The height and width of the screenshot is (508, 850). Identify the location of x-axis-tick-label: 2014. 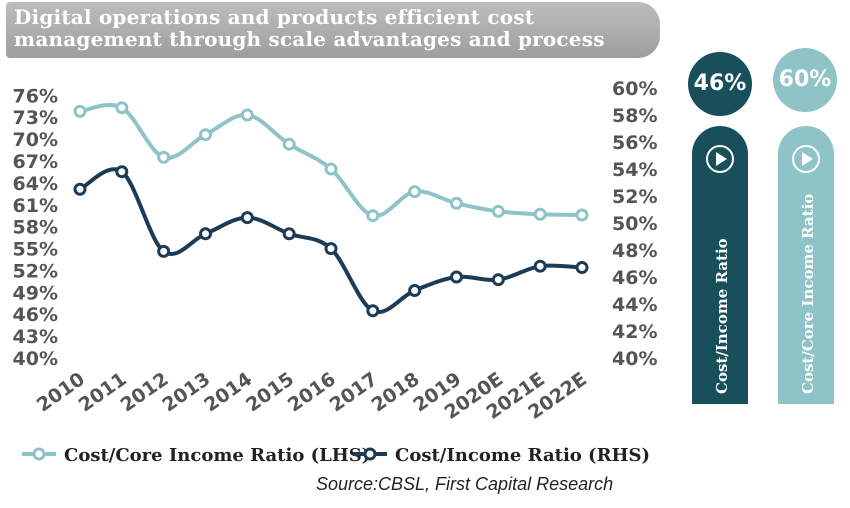
(228, 392).